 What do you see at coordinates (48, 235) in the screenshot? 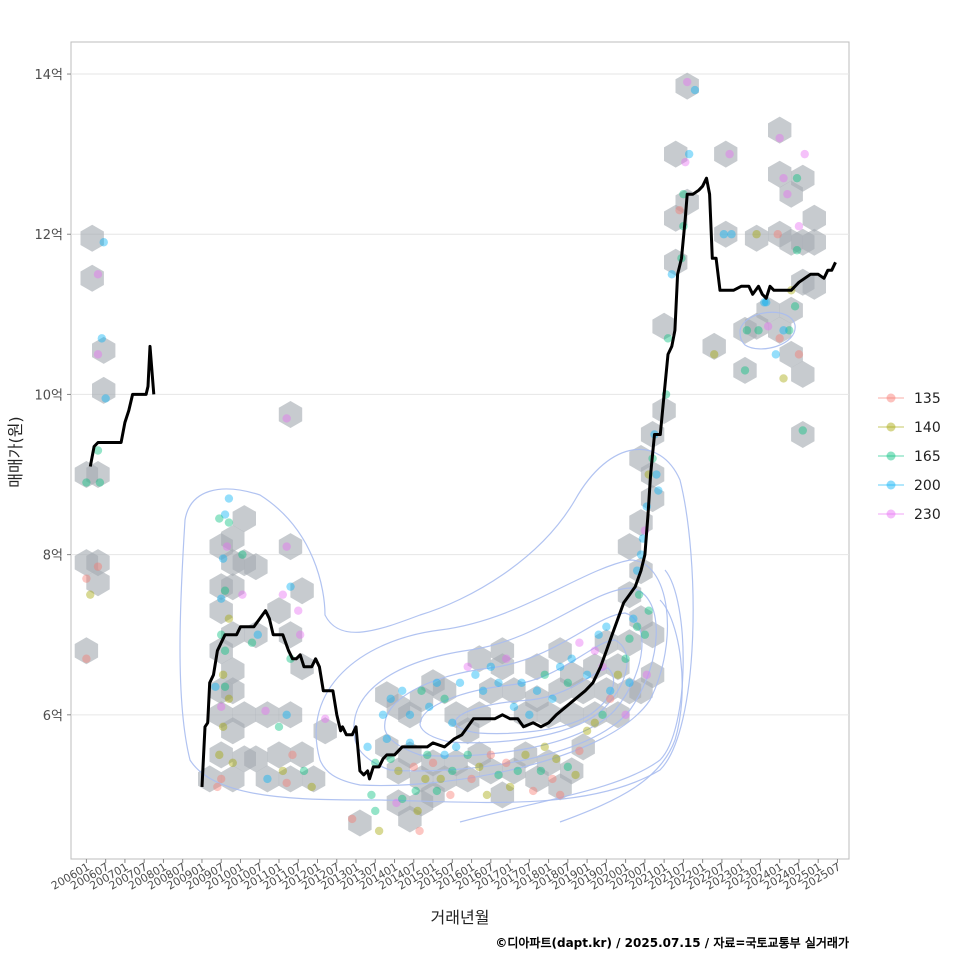
I see `y-tick-label: 12억` at bounding box center [48, 235].